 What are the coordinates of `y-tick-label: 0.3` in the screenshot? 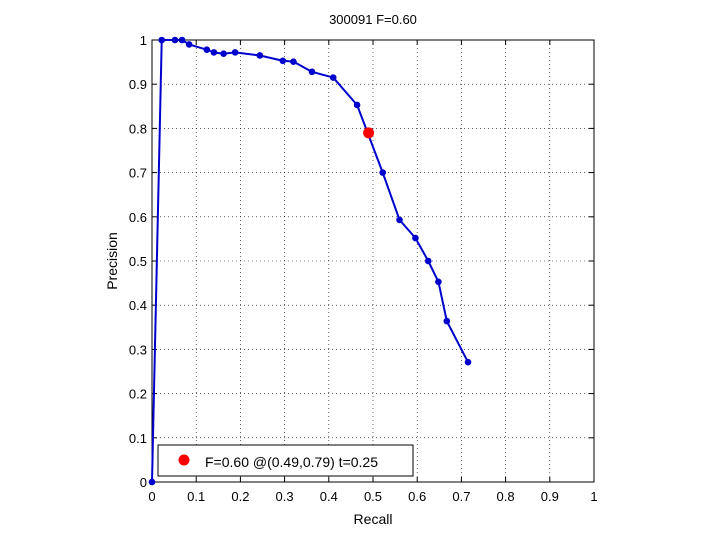 It's located at (138, 349).